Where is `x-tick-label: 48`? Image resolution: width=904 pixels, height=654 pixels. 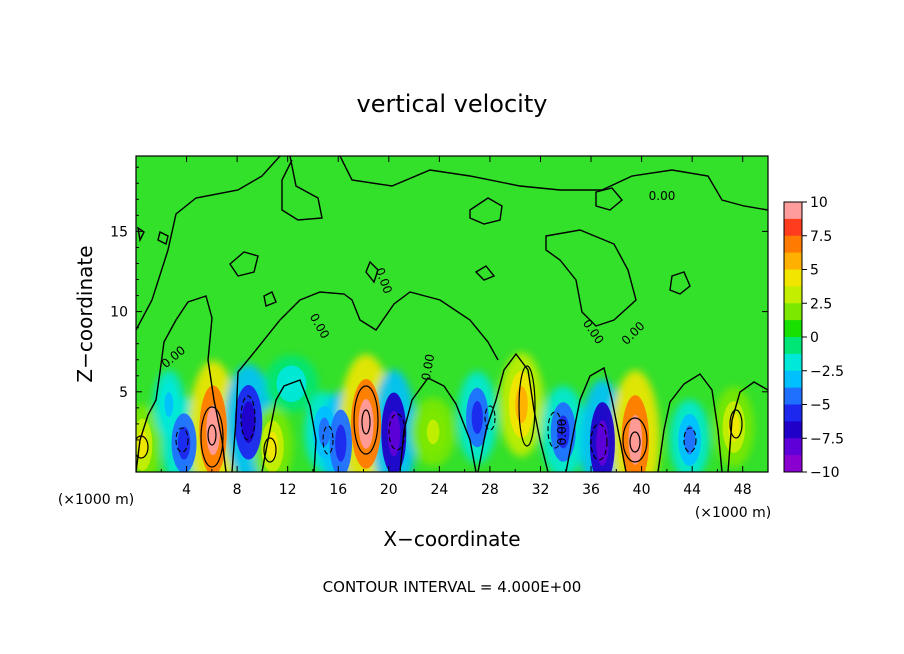 x-tick-label: 48 is located at coordinates (743, 490).